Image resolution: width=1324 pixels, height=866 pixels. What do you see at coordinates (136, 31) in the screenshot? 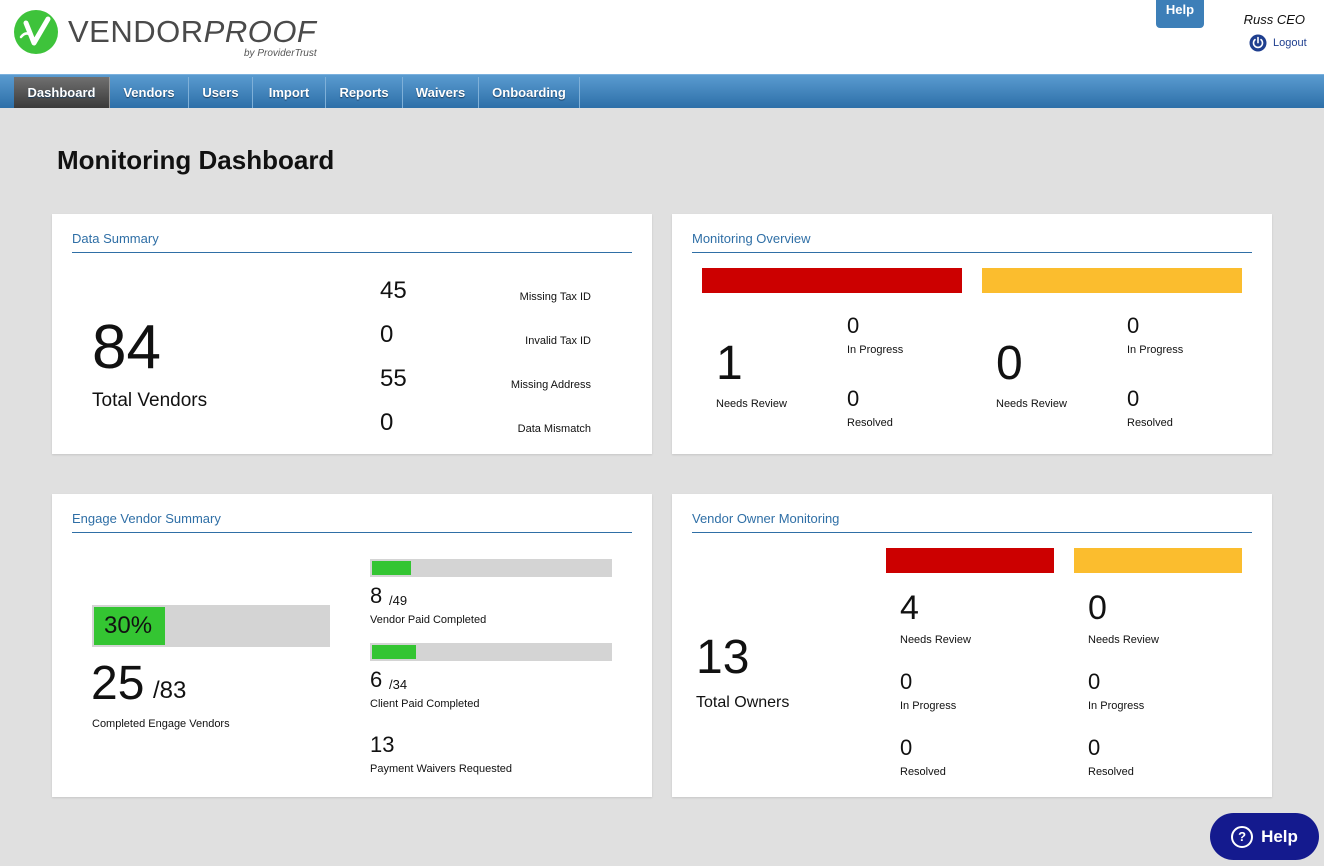
I see `brand-name-regular: VENDOR` at bounding box center [136, 31].